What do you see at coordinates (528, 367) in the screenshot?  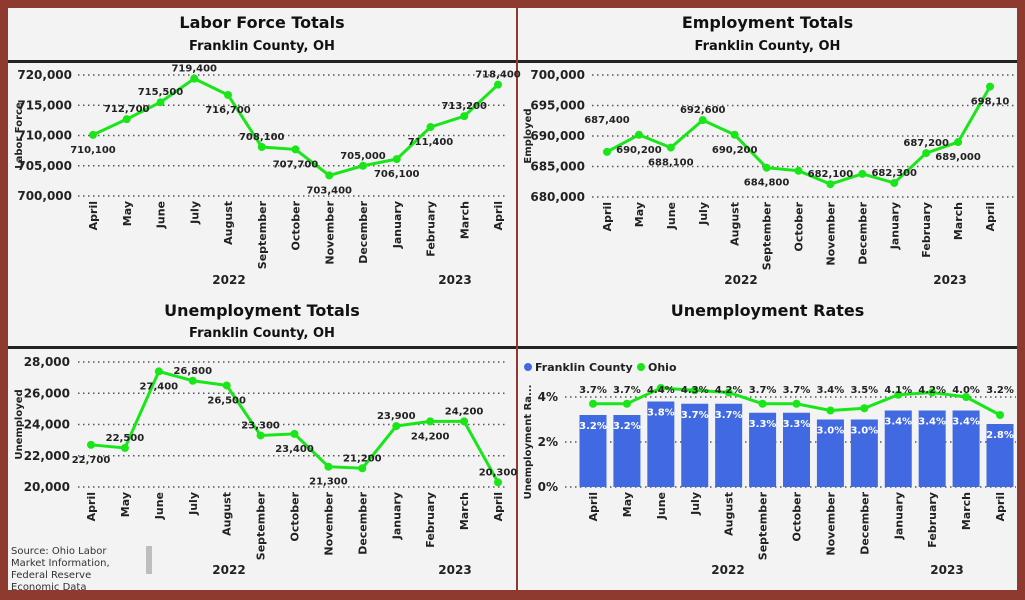 I see `legend-franklin-marker` at bounding box center [528, 367].